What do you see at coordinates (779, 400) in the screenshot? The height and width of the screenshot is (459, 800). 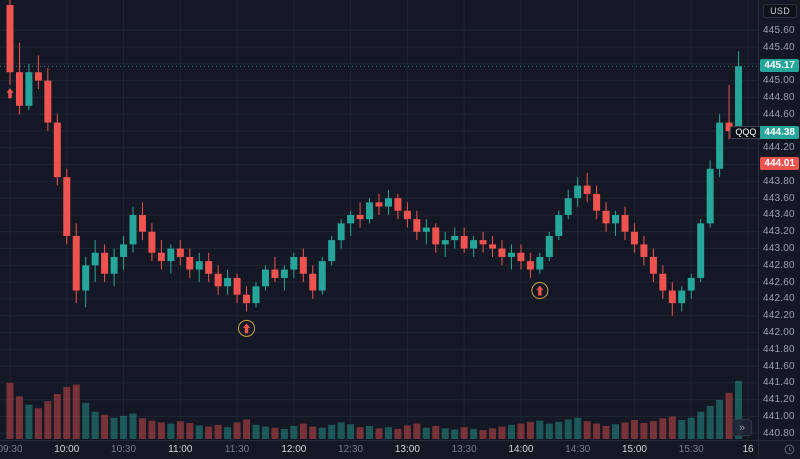 I see `price-tick-label: 441.20` at bounding box center [779, 400].